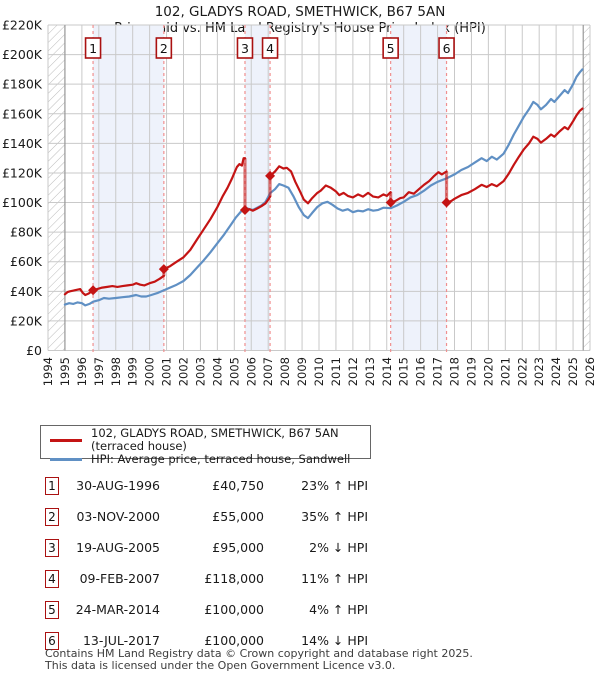 Image resolution: width=600 pixels, height=680 pixels. Describe the element at coordinates (522, 371) in the screenshot. I see `x-tick-label: 2022` at that location.